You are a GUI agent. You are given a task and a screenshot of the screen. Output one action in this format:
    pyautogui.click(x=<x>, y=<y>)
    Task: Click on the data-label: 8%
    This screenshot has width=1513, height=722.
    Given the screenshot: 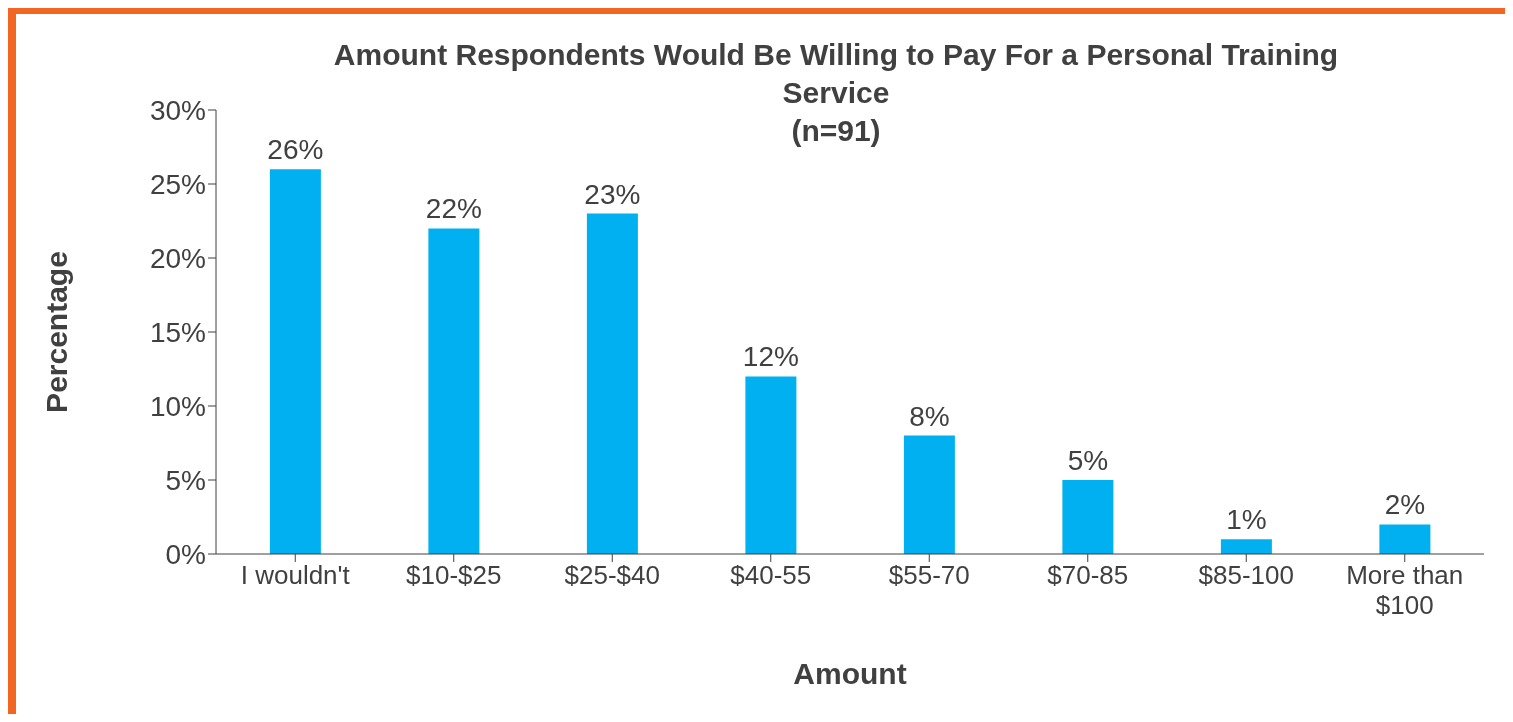 What is the action you would take?
    pyautogui.click(x=929, y=416)
    